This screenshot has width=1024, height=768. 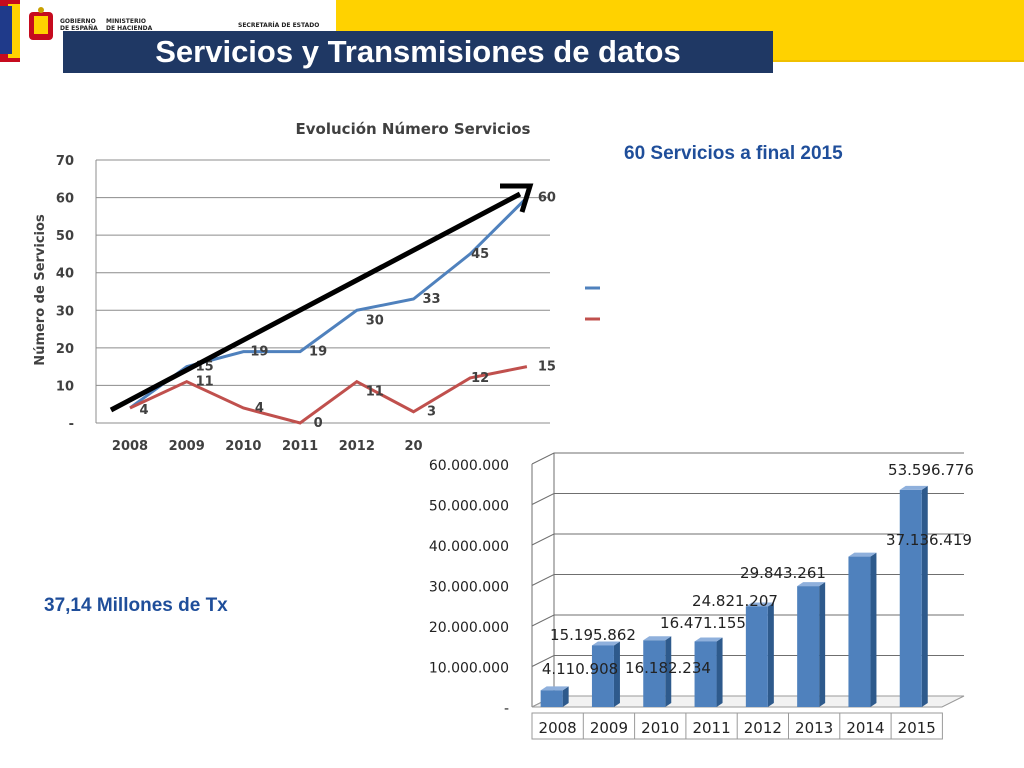 What do you see at coordinates (6, 30) in the screenshot?
I see `eu-flag-icon` at bounding box center [6, 30].